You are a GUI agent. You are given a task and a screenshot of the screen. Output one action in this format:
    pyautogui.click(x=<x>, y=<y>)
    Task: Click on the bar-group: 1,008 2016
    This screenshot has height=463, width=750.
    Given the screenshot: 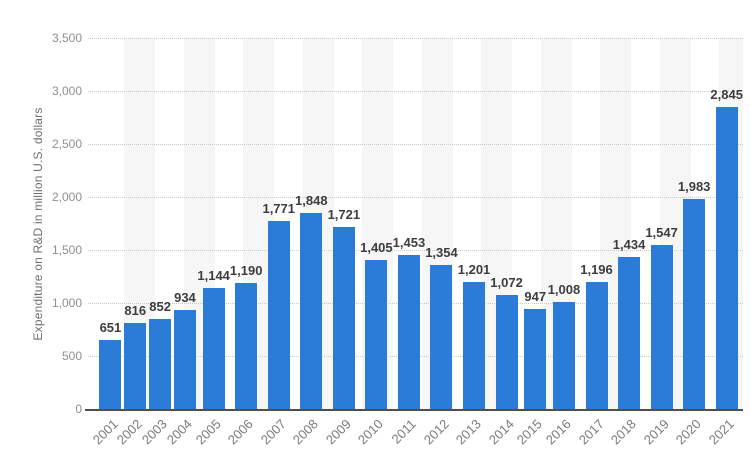 What is the action you would take?
    pyautogui.click(x=562, y=242)
    